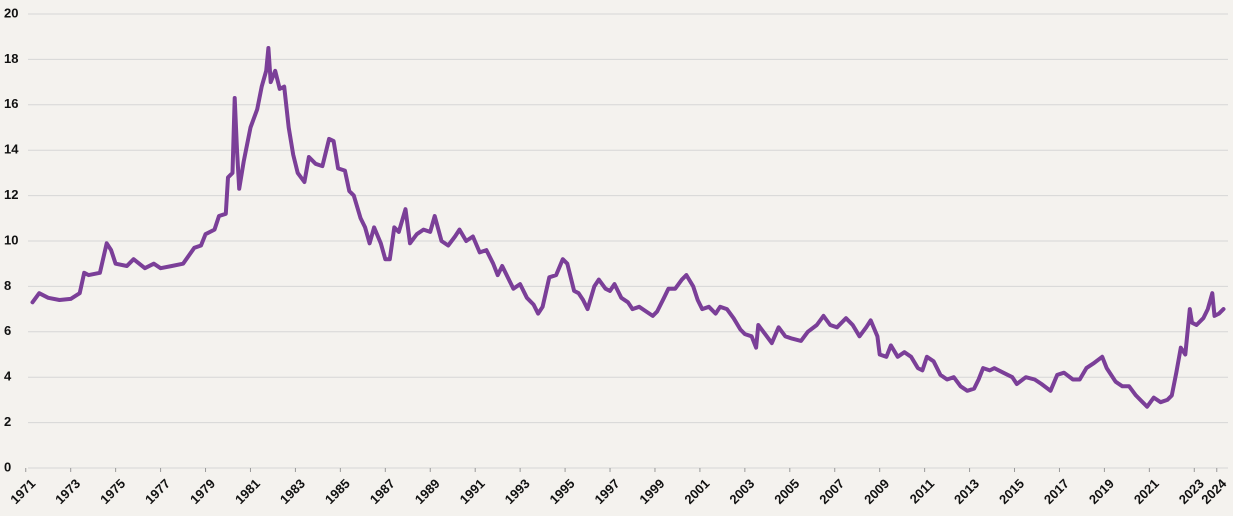  What do you see at coordinates (876, 491) in the screenshot?
I see `x-tick-label: 2009` at bounding box center [876, 491].